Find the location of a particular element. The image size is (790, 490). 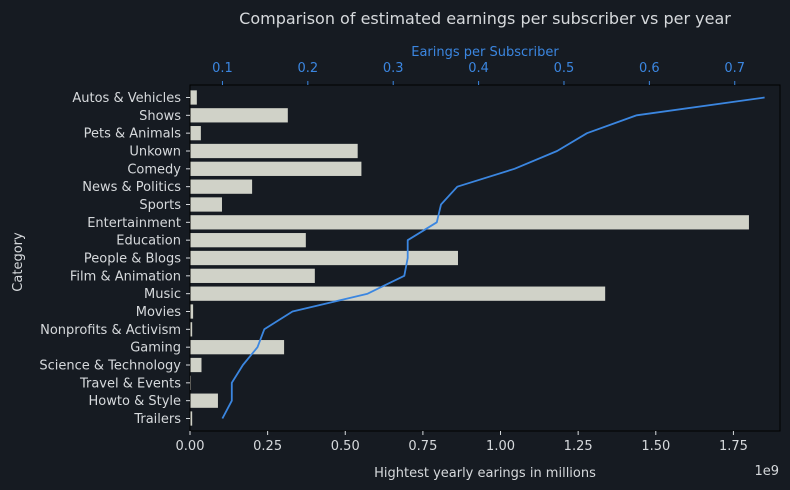

y-tick-label-7: Entertainment is located at coordinates (134, 223).